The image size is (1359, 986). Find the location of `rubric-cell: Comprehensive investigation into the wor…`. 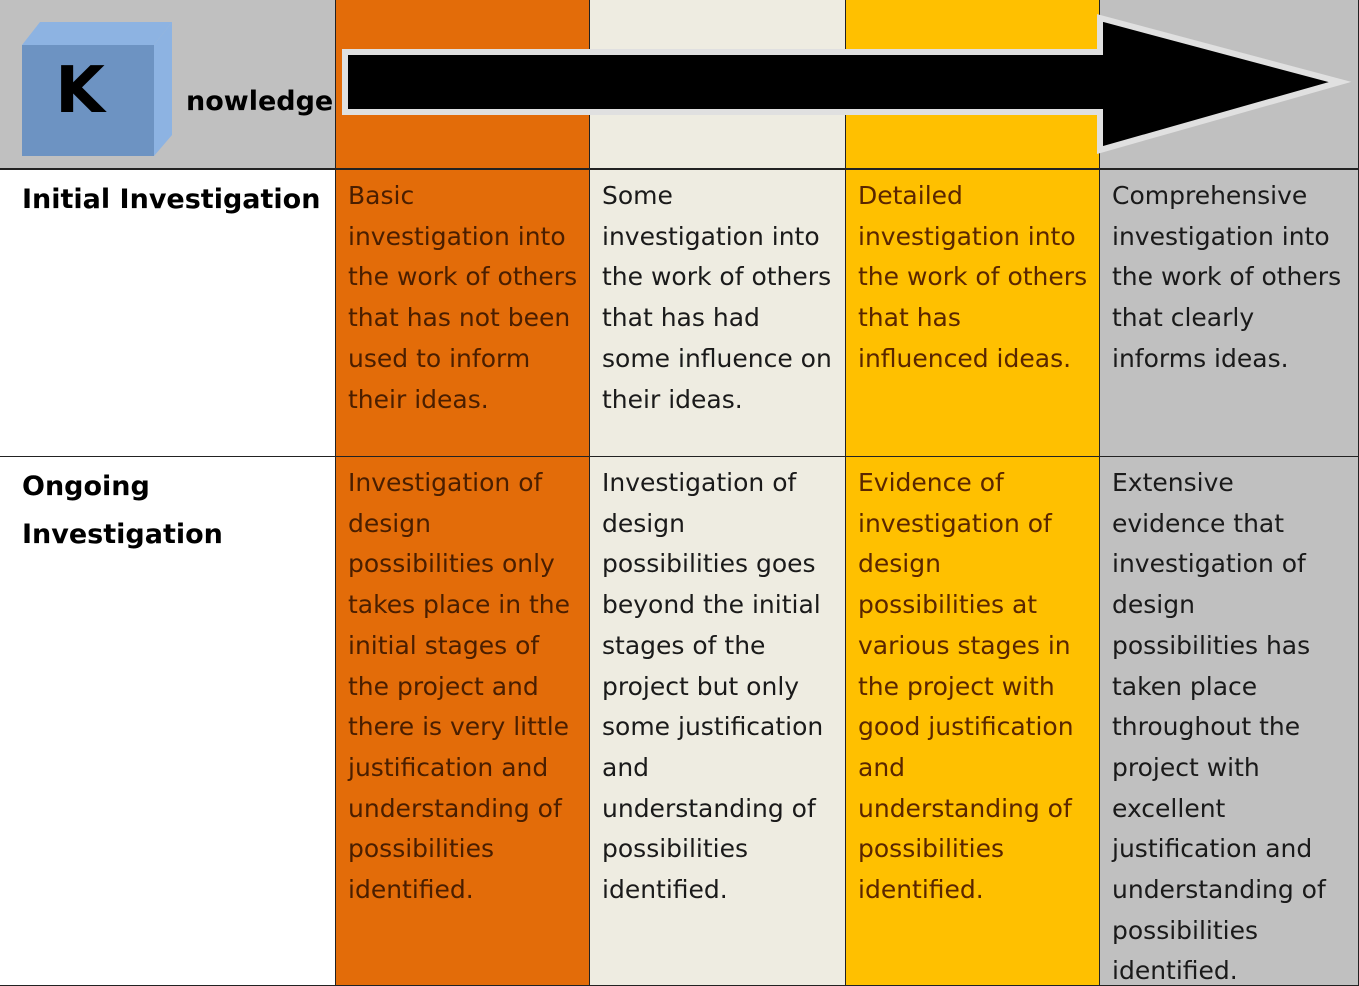

rubric-cell: Comprehensive investigation into the wor… is located at coordinates (1229, 313).